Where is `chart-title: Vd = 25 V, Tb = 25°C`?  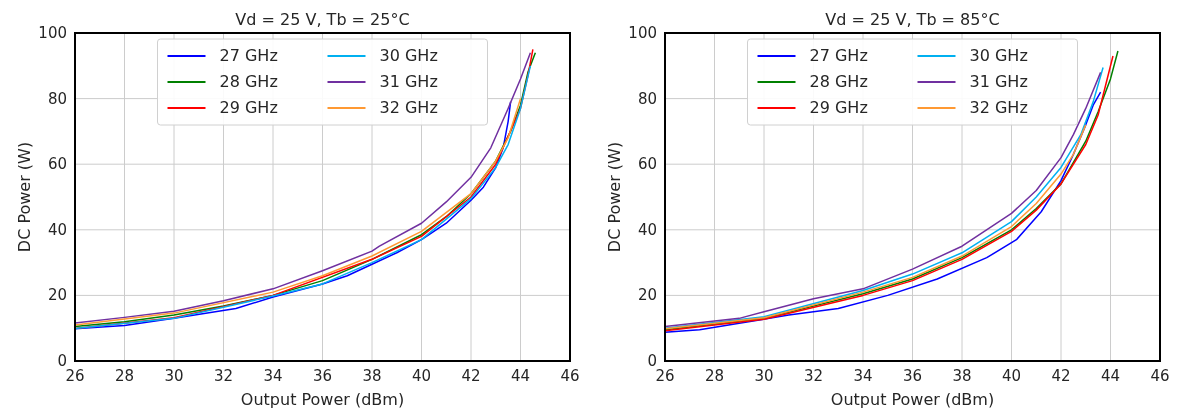
chart-title: Vd = 25 V, Tb = 25°C is located at coordinates (322, 19).